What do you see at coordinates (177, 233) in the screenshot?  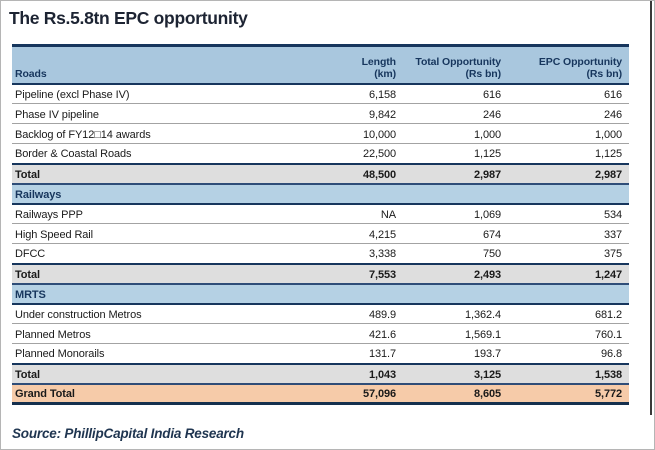 I see `row-label: High Speed Rail` at bounding box center [177, 233].